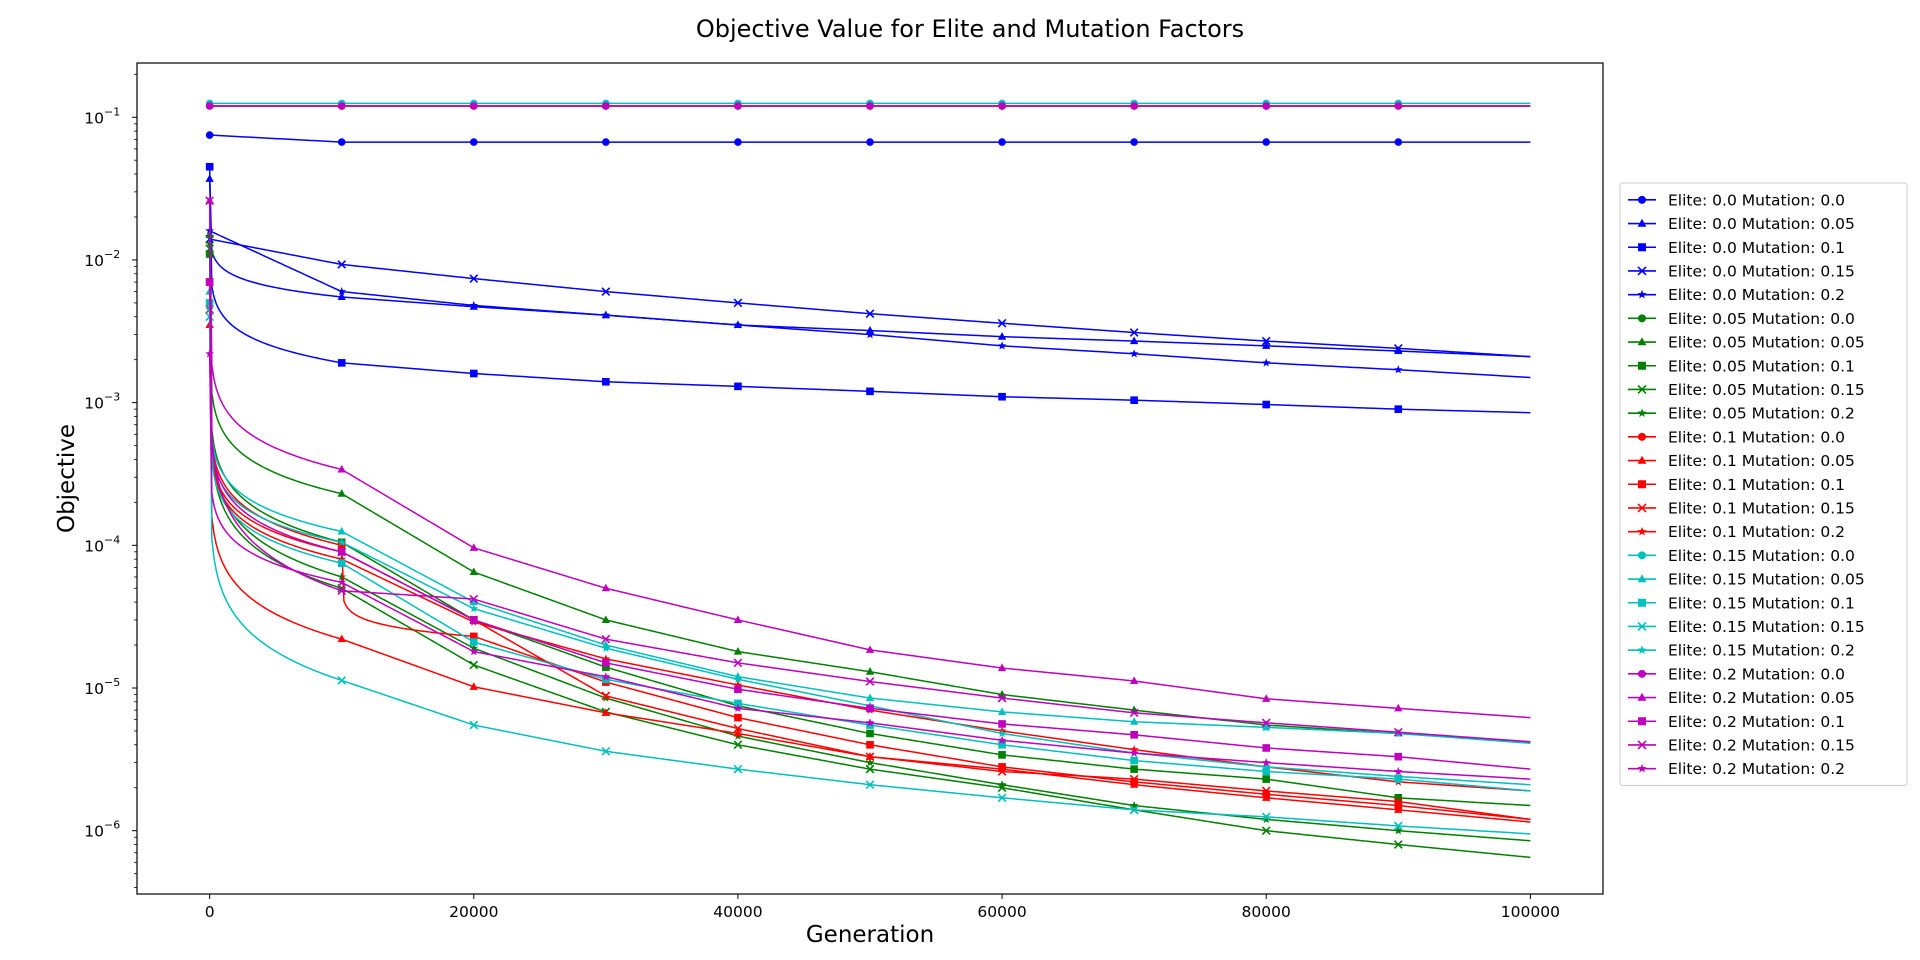  What do you see at coordinates (1736, 248) in the screenshot?
I see `legend-item: Elite: 0.0 Mutation: 0.1` at bounding box center [1736, 248].